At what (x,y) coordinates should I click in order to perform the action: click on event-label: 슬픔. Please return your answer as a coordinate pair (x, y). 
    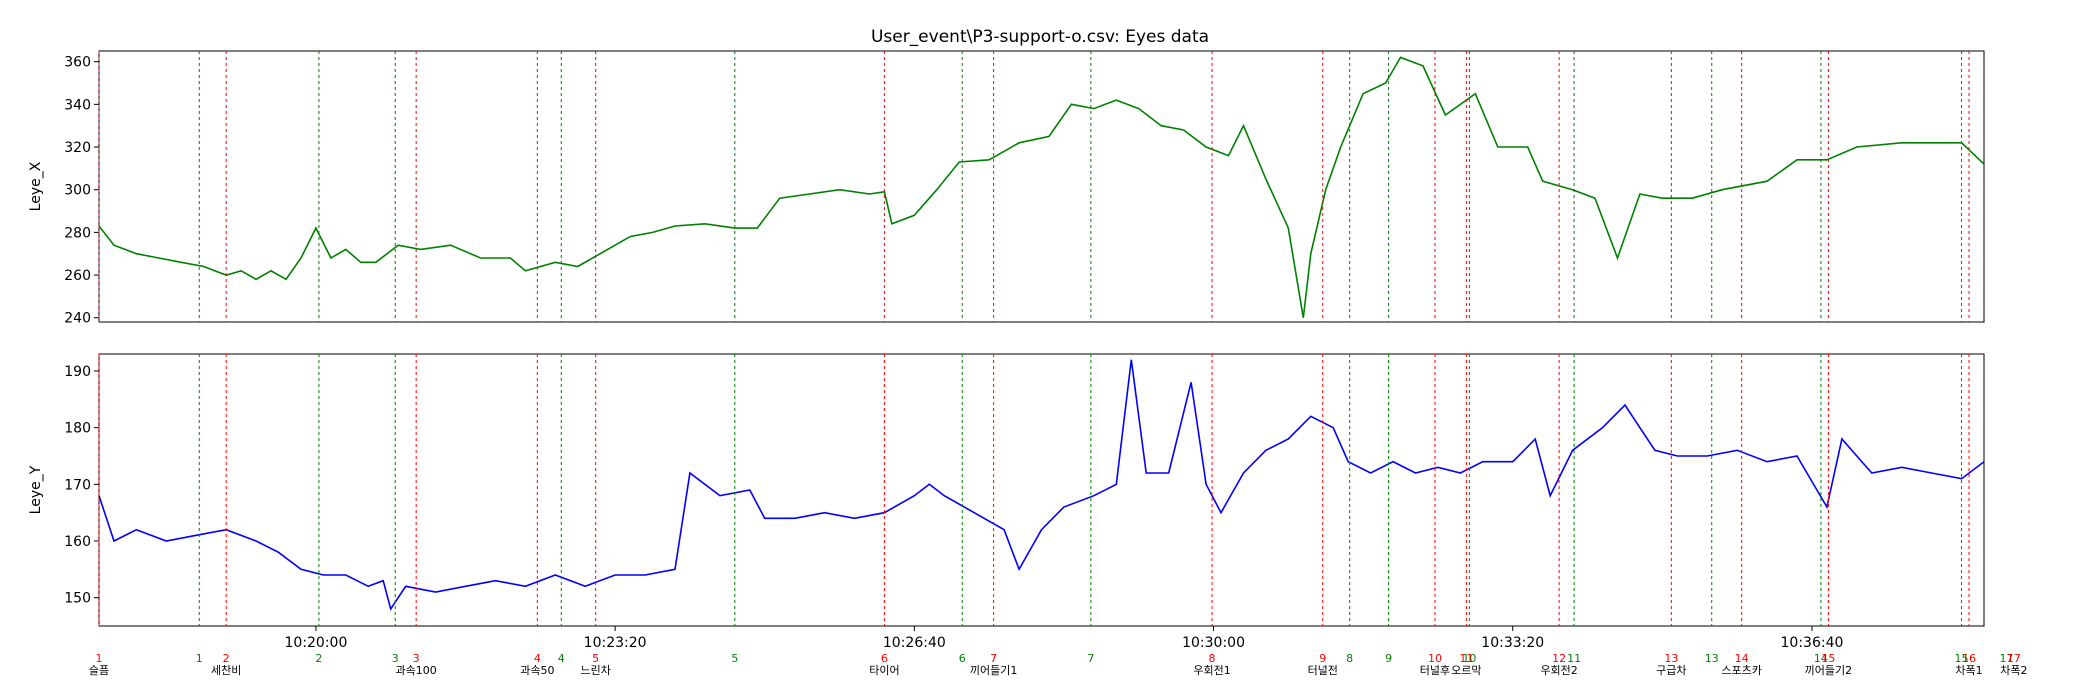
    Looking at the image, I should click on (99, 670).